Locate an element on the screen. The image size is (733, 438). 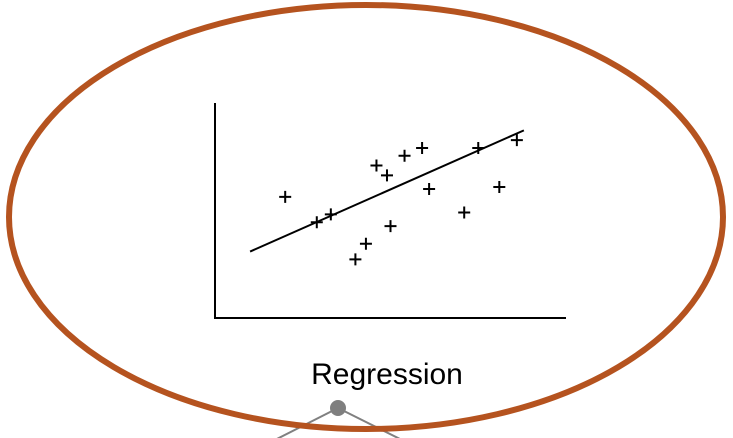
scatter-points is located at coordinates (401, 200).